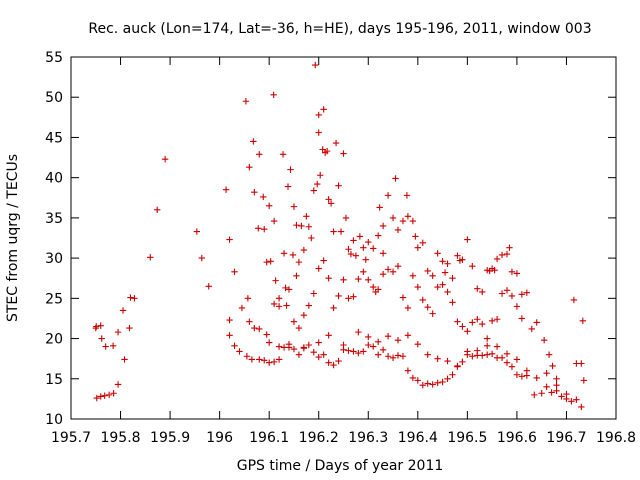 This screenshot has height=480, width=640. I want to click on x-tick-label: 196.2, so click(319, 438).